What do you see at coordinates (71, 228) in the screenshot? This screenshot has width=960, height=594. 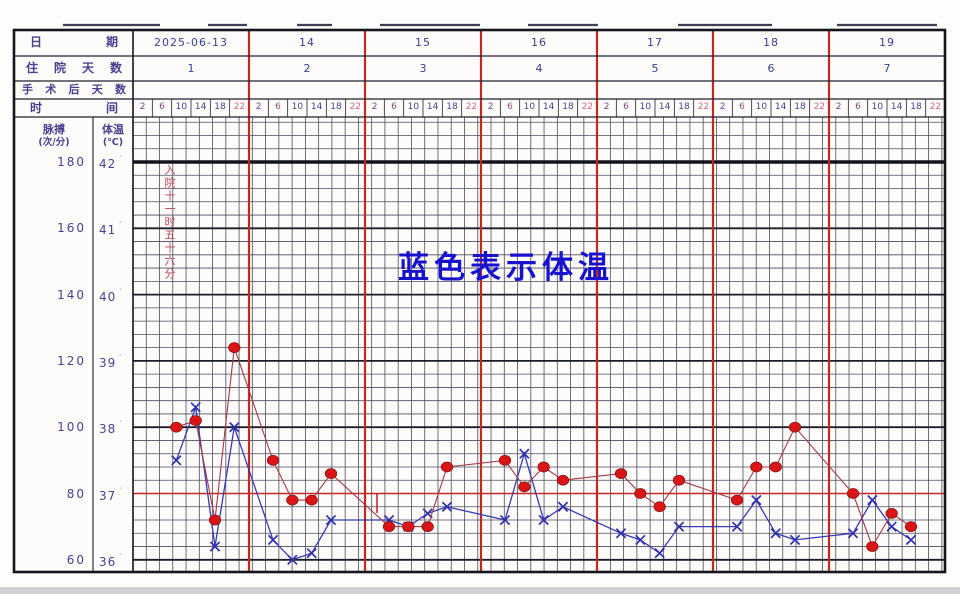 I see `pulse-tick: 160` at bounding box center [71, 228].